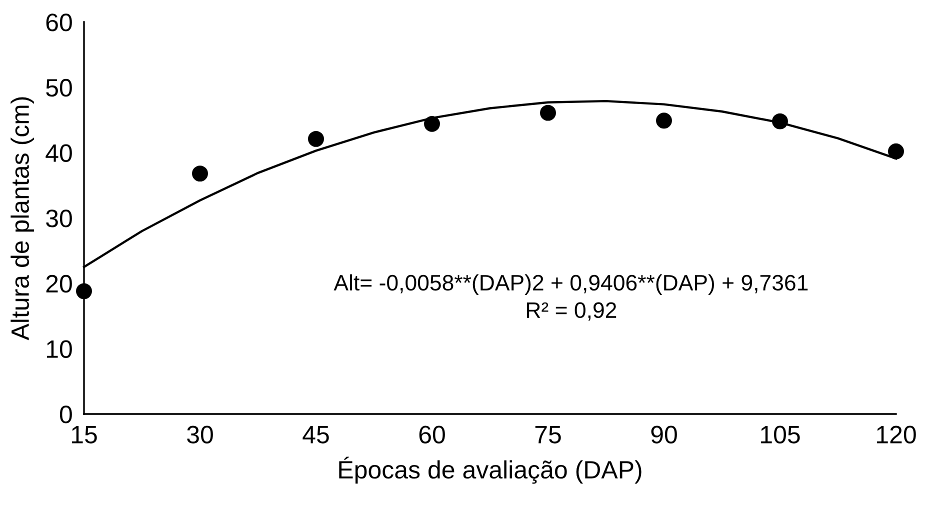 This screenshot has width=926, height=513. I want to click on y-tick-label: 40, so click(59, 153).